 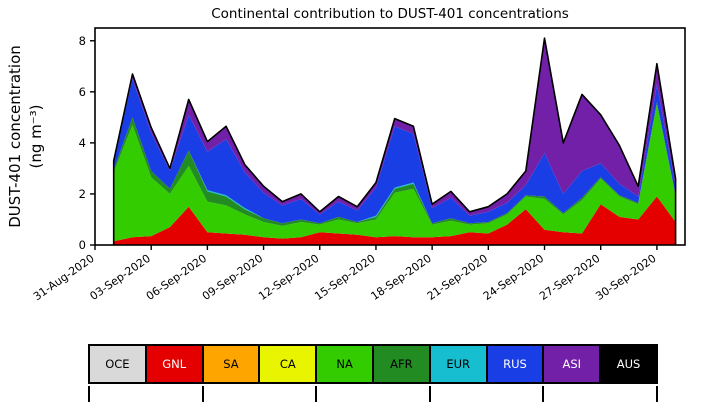 What do you see at coordinates (64, 277) in the screenshot?
I see `x-tick-label: 31-Aug-2020` at bounding box center [64, 277].